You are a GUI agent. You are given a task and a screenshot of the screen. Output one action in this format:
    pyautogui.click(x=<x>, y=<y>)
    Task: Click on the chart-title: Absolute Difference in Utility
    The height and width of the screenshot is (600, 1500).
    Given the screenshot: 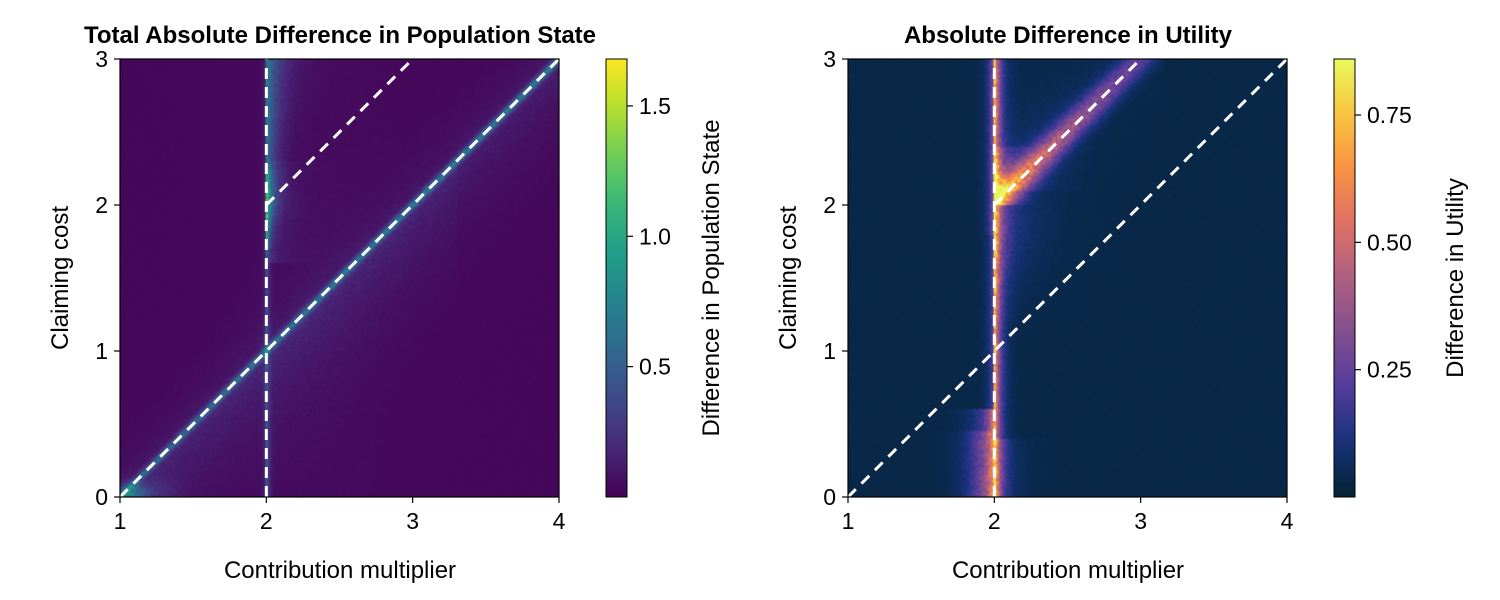 What is the action you would take?
    pyautogui.click(x=1068, y=35)
    